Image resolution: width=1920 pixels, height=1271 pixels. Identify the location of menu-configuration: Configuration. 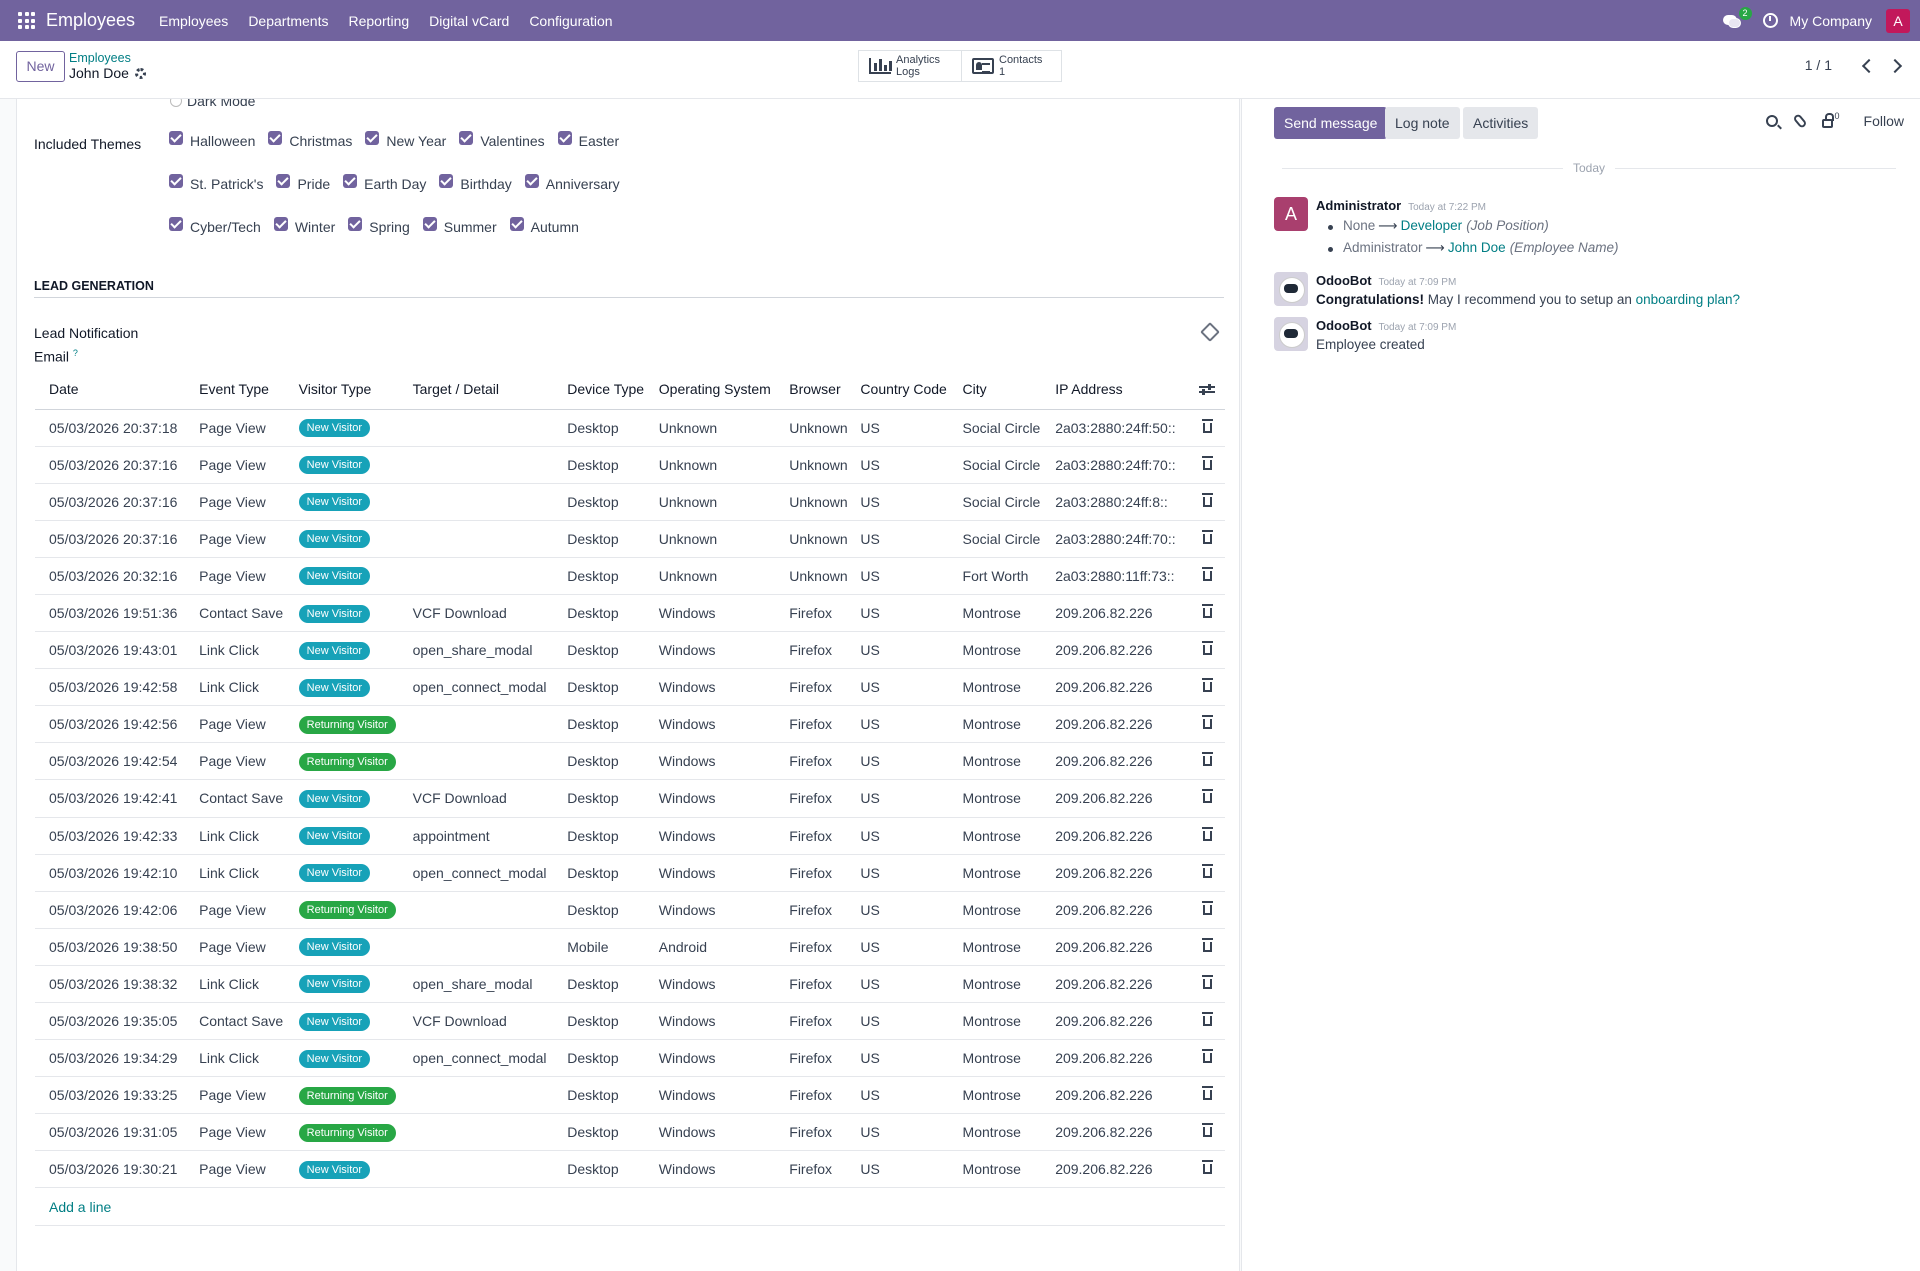
(571, 20).